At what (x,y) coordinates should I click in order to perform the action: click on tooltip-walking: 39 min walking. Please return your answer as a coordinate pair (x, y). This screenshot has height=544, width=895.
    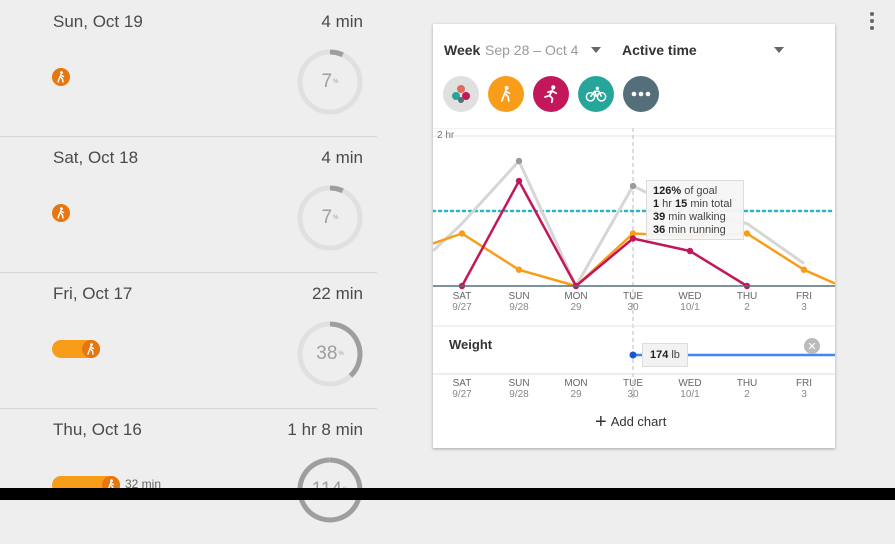
    Looking at the image, I should click on (689, 217).